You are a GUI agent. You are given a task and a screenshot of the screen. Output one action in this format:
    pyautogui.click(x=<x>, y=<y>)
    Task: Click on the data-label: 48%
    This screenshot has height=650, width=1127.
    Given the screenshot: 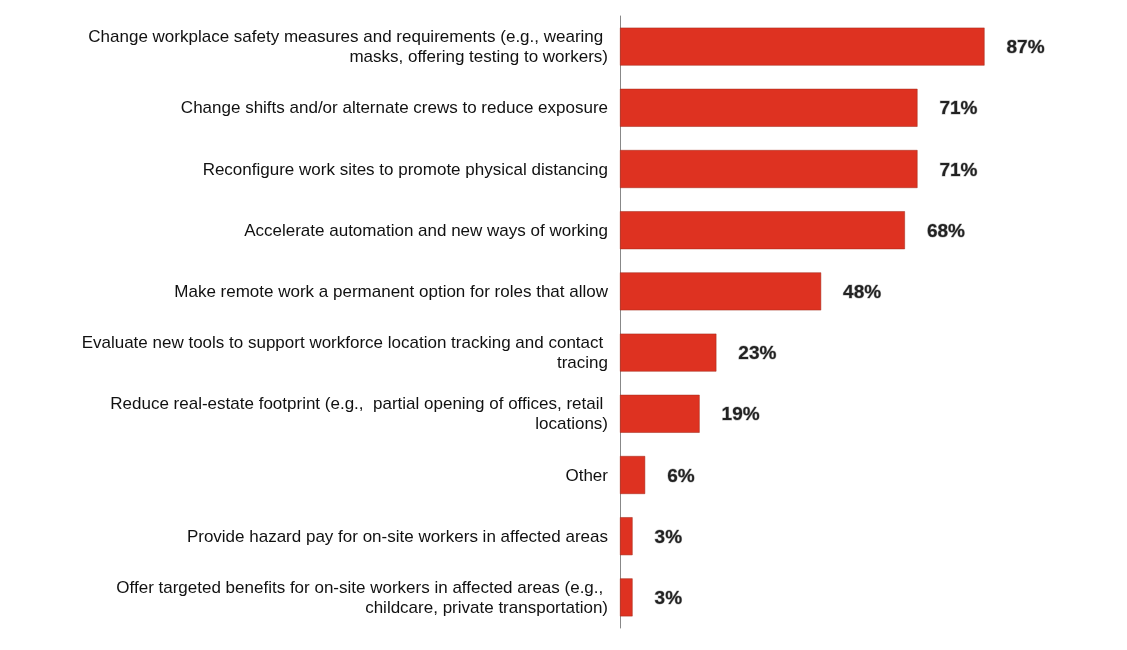 What is the action you would take?
    pyautogui.click(x=862, y=291)
    